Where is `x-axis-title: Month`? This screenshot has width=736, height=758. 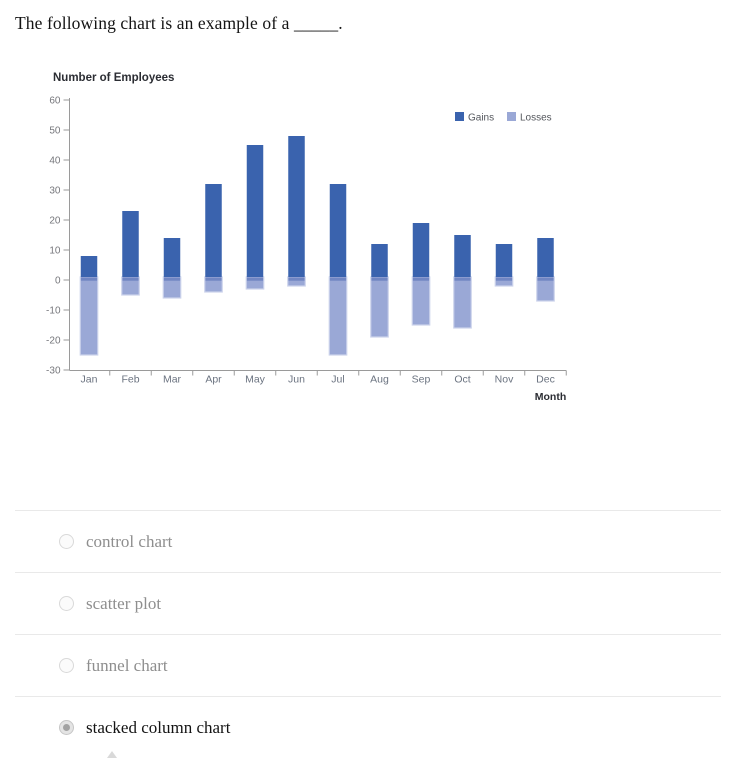
x-axis-title: Month is located at coordinates (551, 397).